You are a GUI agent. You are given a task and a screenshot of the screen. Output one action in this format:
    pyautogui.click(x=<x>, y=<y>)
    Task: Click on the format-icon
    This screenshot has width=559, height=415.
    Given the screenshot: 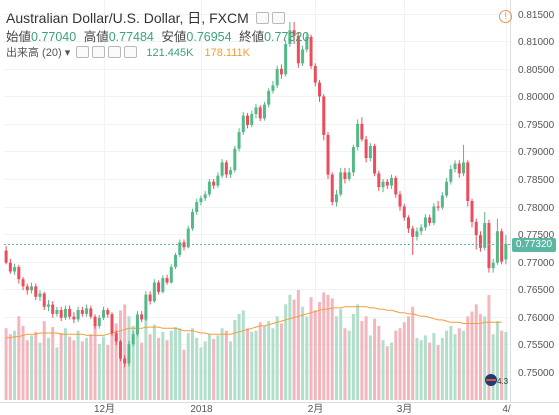 What is the action you would take?
    pyautogui.click(x=262, y=18)
    